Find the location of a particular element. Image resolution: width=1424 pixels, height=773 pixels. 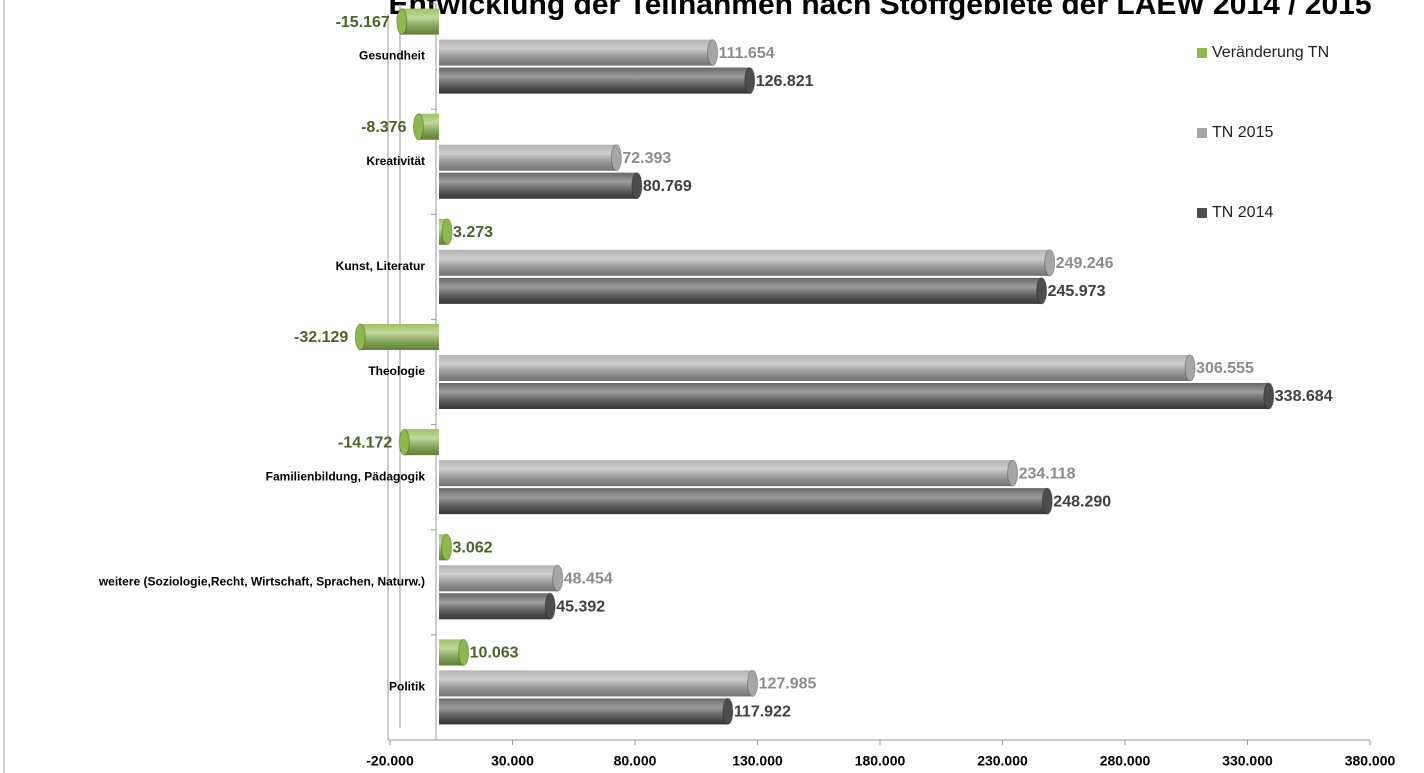

data-label: 245.973 is located at coordinates (1077, 291).